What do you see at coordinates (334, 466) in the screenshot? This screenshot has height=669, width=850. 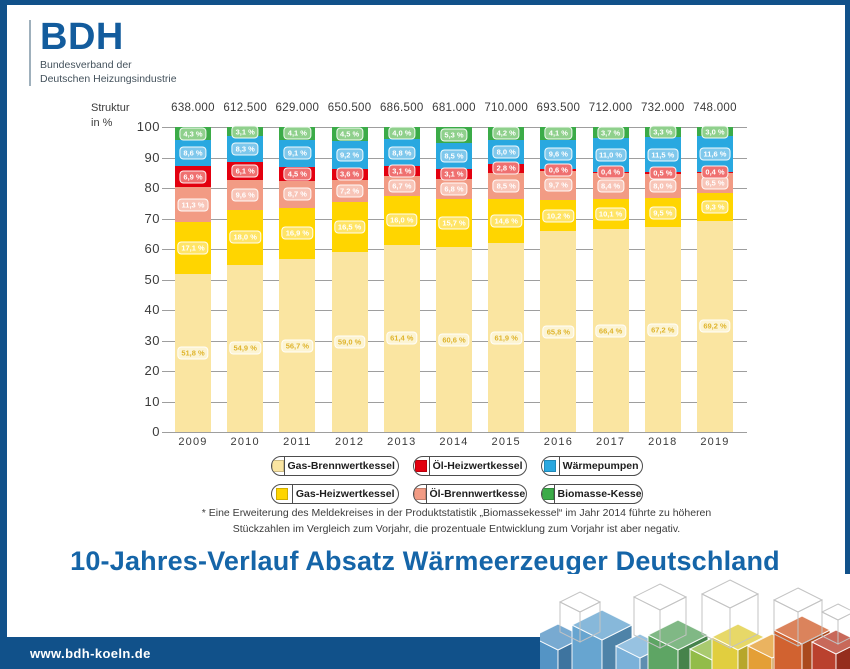 I see `legend-item-gas-brennwertkessel: Gas-Brennwertkessel` at bounding box center [334, 466].